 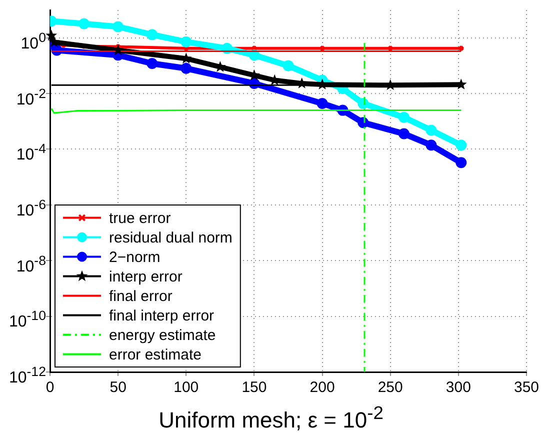 What do you see at coordinates (145, 277) in the screenshot?
I see `legend-label: interp error` at bounding box center [145, 277].